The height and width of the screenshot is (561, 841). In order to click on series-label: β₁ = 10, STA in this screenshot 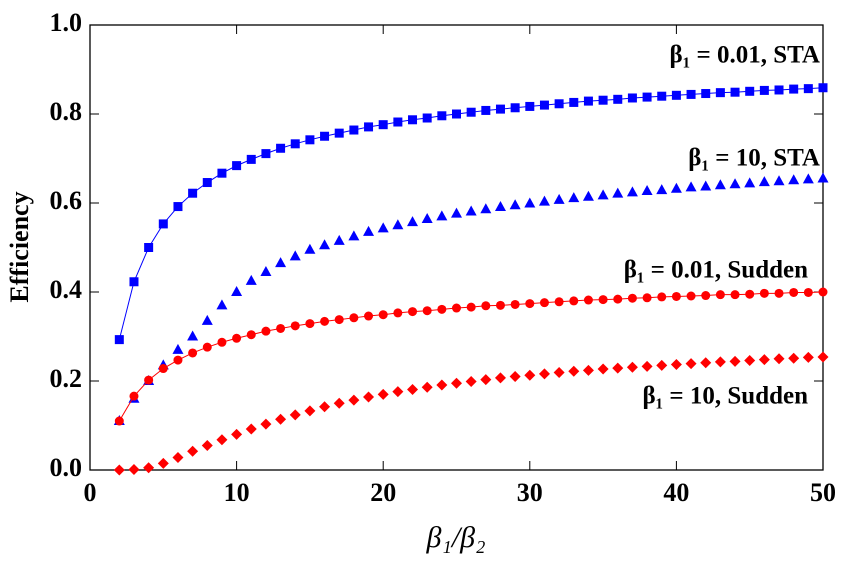, I will do `click(754, 158)`.